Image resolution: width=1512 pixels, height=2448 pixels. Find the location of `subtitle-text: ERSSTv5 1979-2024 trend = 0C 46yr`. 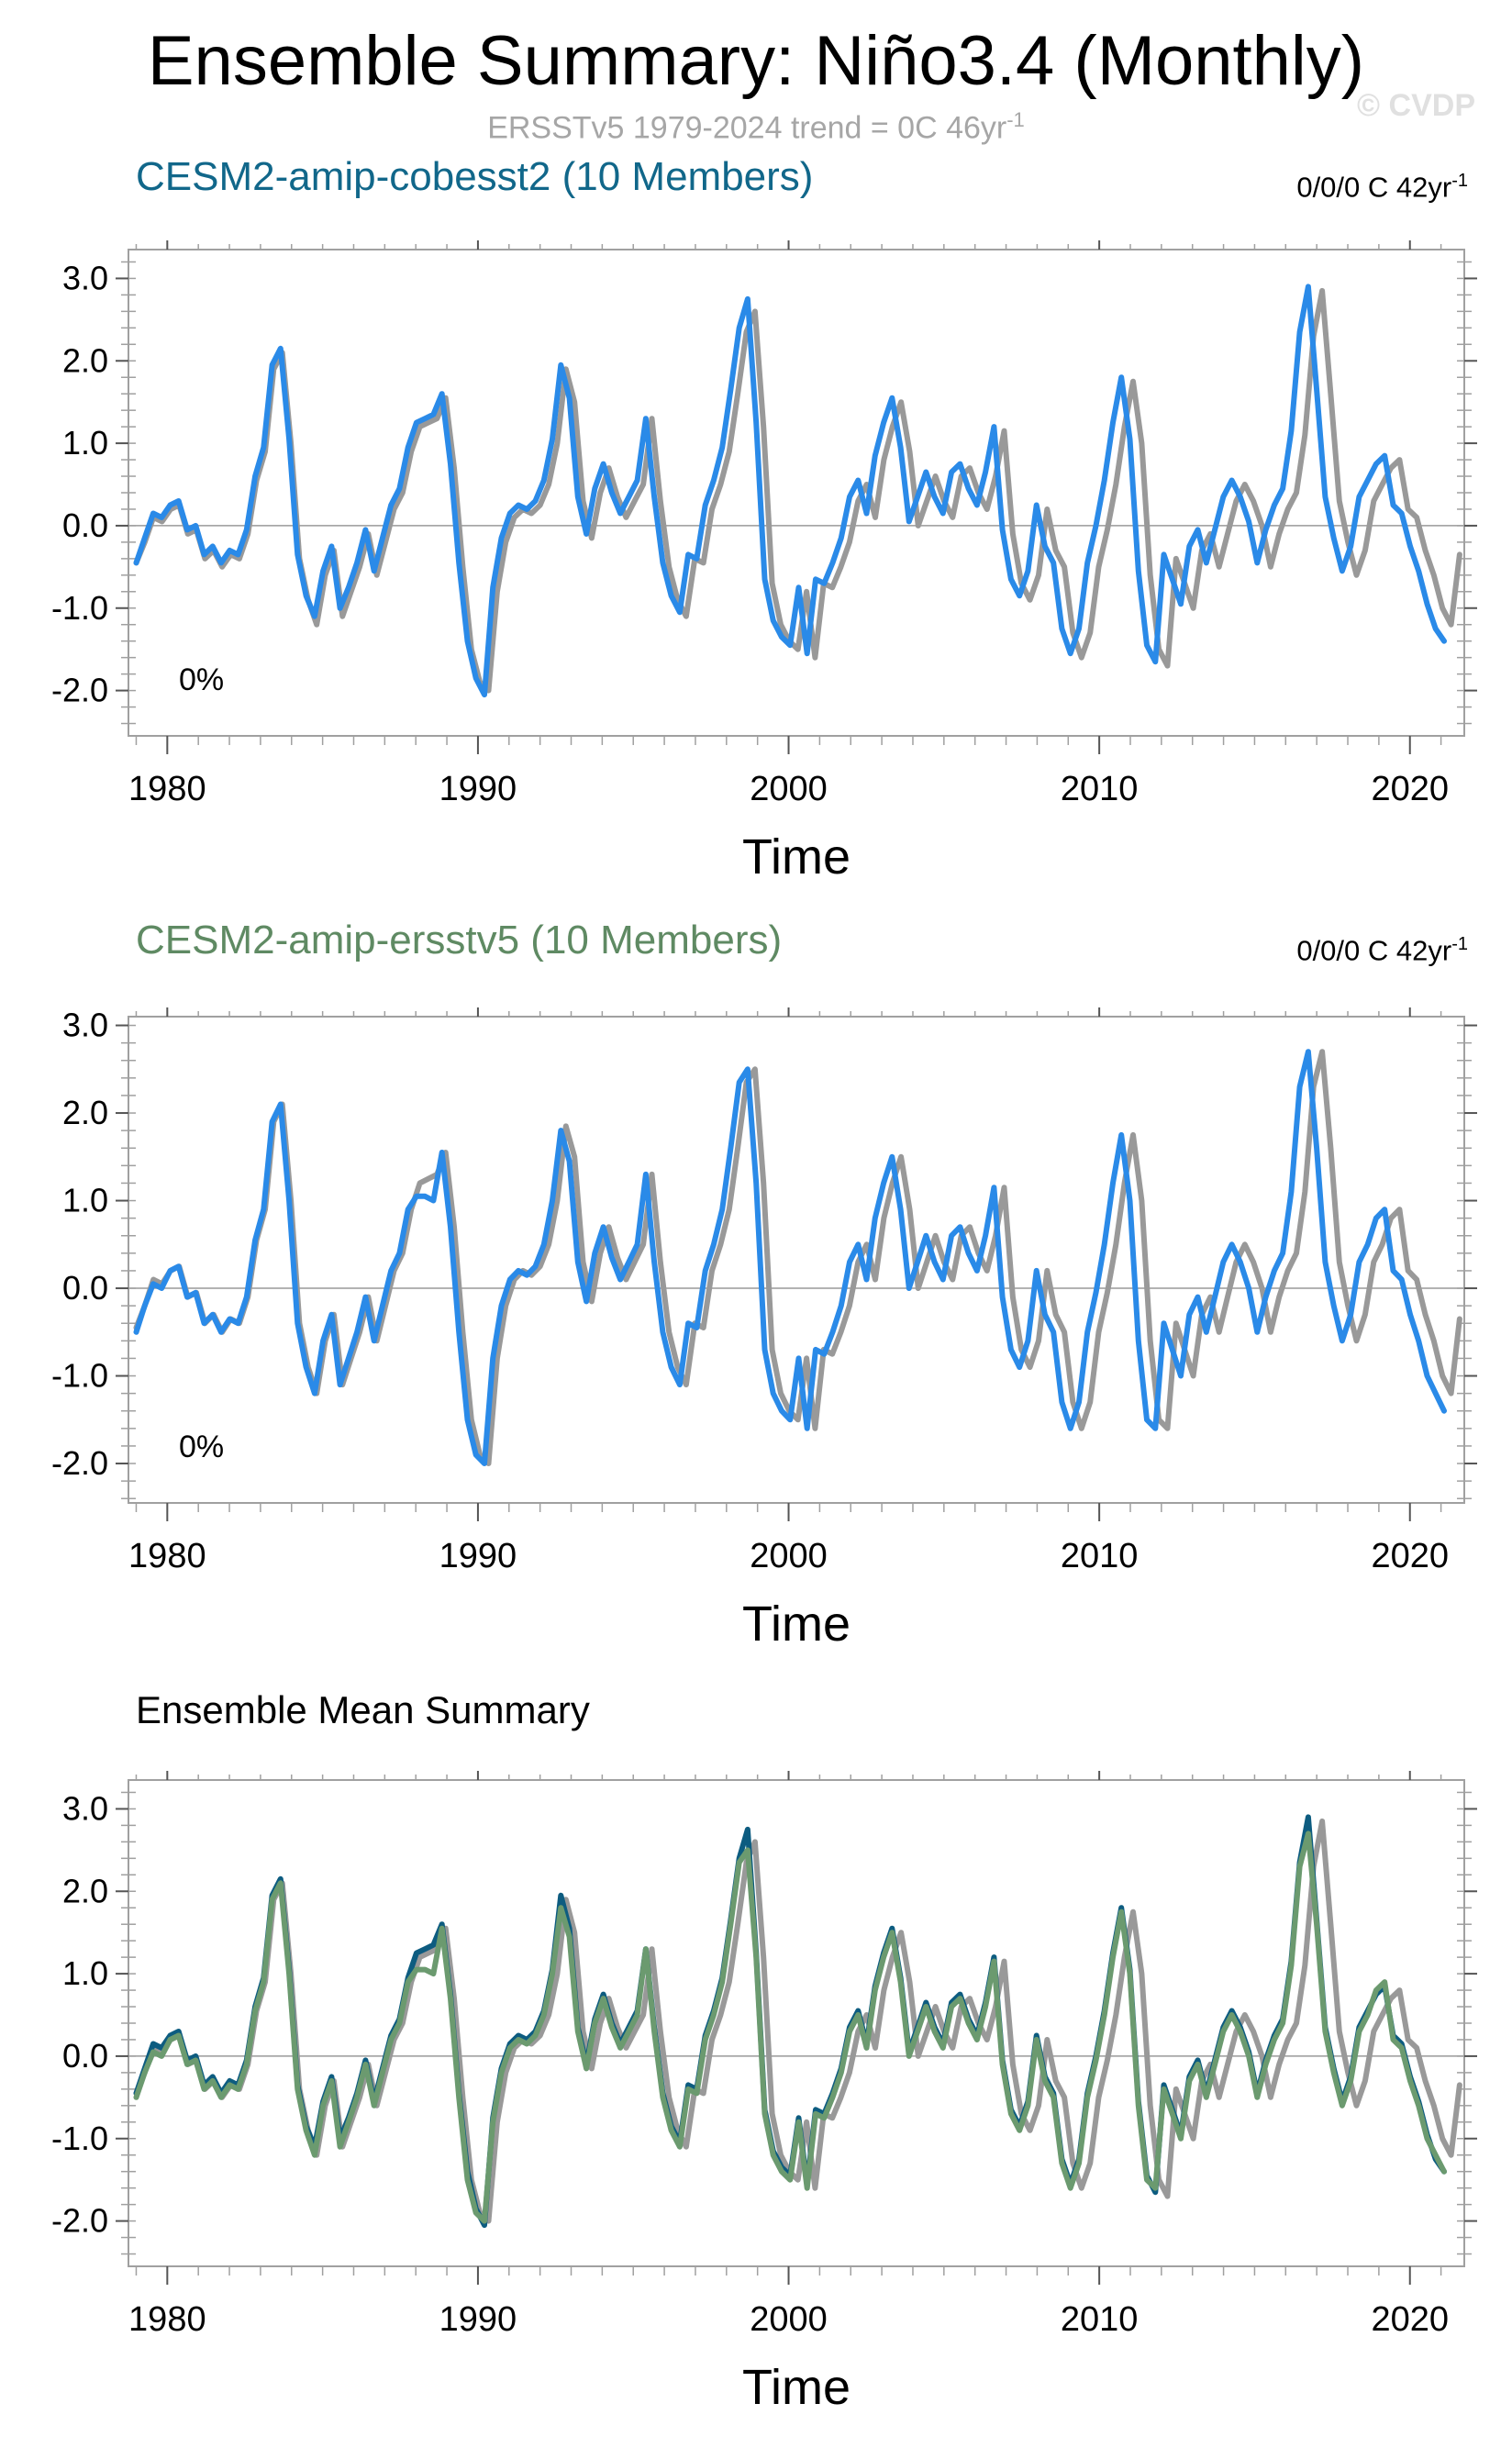

subtitle-text: ERSSTv5 1979-2024 trend = 0C 46yr is located at coordinates (747, 128).